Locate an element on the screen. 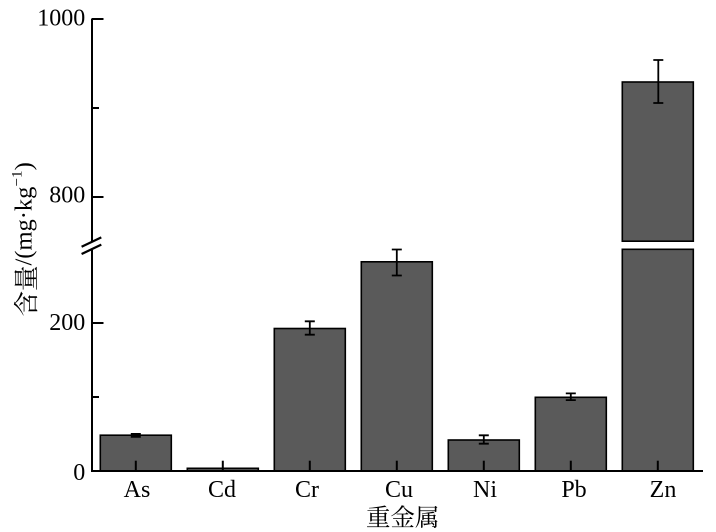  svg-text: As is located at coordinates (137, 490).